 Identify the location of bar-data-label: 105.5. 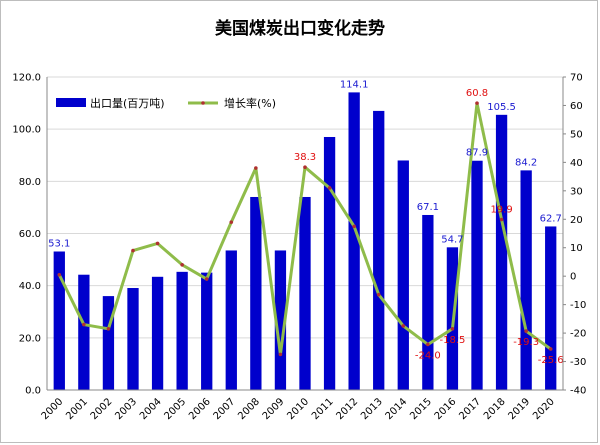
(501, 107).